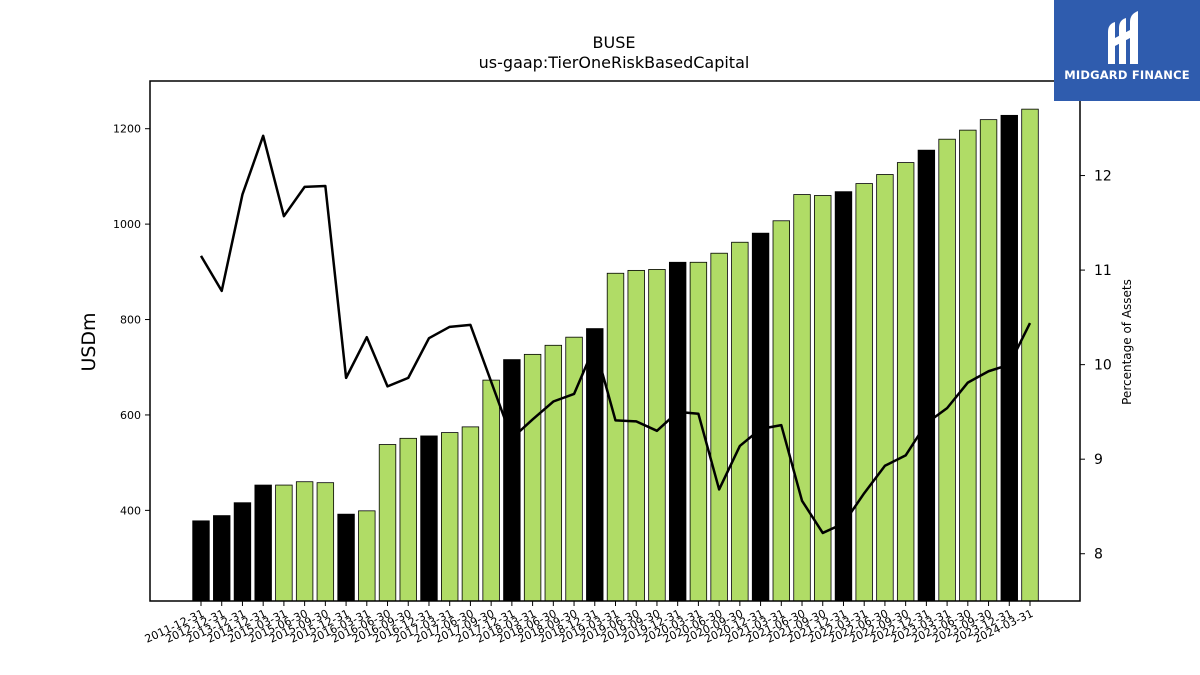  What do you see at coordinates (1098, 555) in the screenshot?
I see `y2-tick-label: 8` at bounding box center [1098, 555].